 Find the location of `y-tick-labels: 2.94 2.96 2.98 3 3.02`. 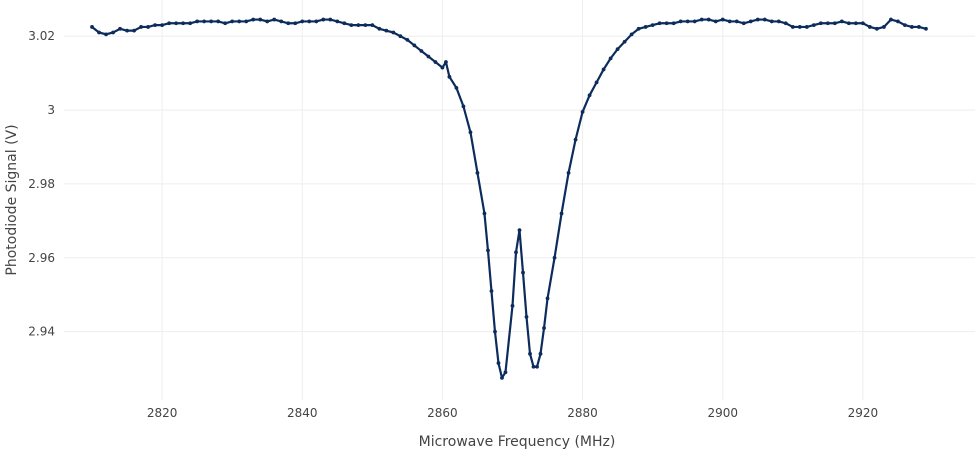

y-tick-labels: 2.94 2.96 2.98 3 3.02 is located at coordinates (41, 183).